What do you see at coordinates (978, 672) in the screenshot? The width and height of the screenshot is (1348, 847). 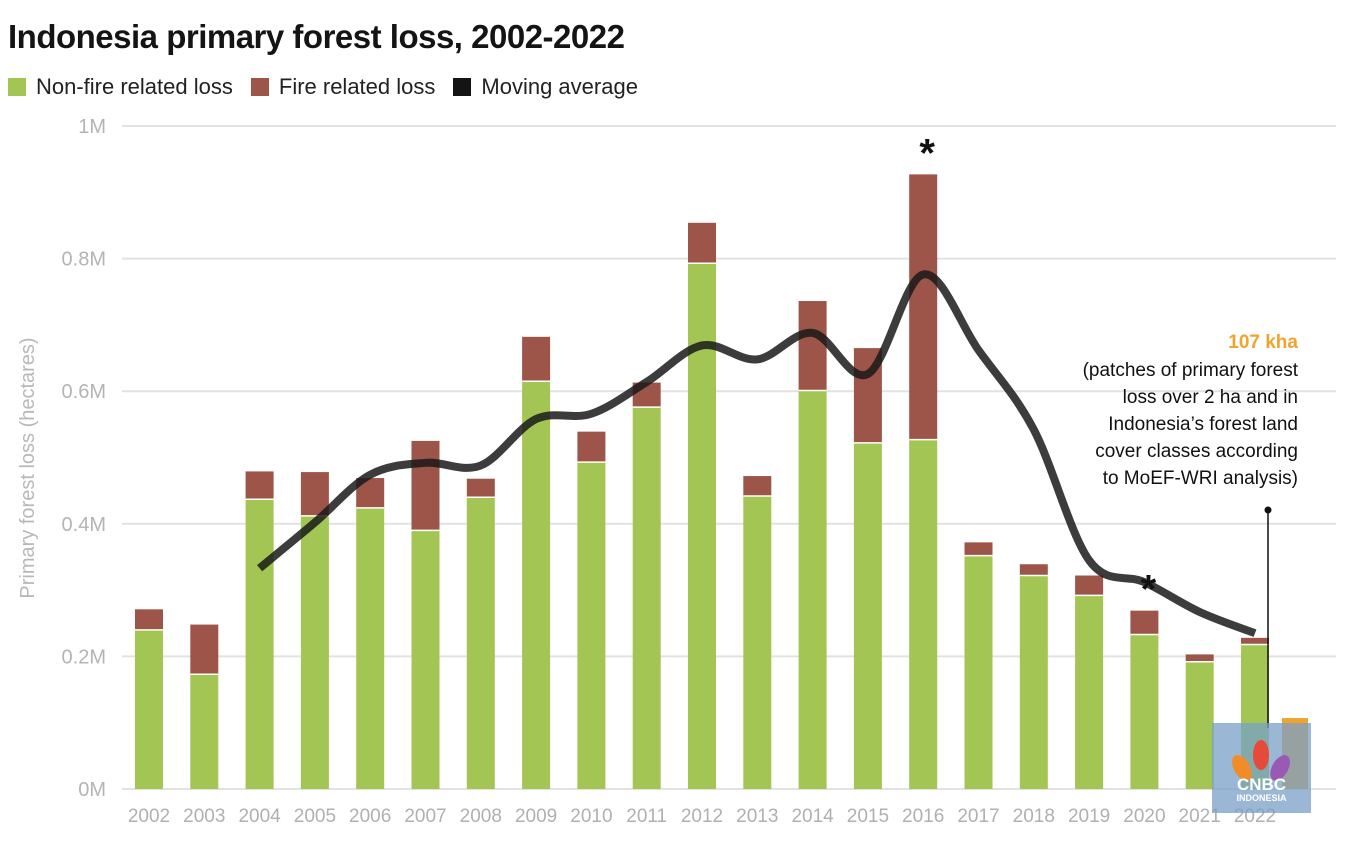 I see `bar-non-fire-2017` at bounding box center [978, 672].